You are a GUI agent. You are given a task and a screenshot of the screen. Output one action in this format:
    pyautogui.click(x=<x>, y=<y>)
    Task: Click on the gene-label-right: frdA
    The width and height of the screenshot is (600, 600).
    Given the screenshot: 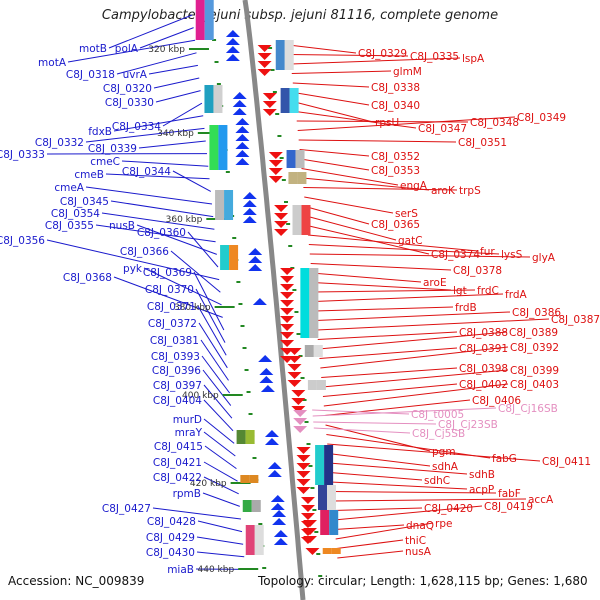 What is the action you would take?
    pyautogui.click(x=516, y=295)
    